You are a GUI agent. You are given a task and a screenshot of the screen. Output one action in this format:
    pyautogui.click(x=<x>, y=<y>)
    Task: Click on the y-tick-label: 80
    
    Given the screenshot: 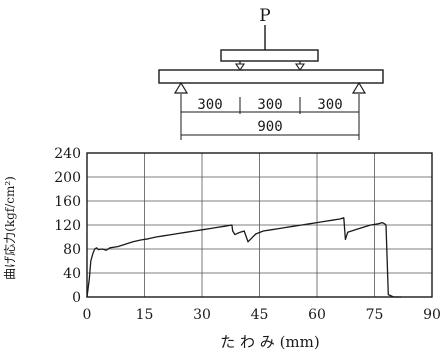 What is the action you would take?
    pyautogui.click(x=72, y=250)
    